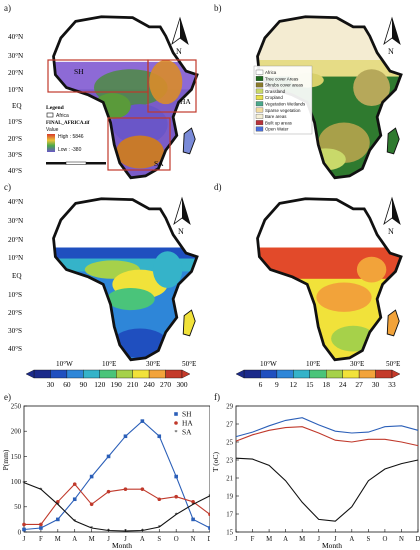 The height and width of the screenshot is (550, 420). Describe the element at coordinates (218, 187) in the screenshot. I see `panel-label-d: d)` at that location.